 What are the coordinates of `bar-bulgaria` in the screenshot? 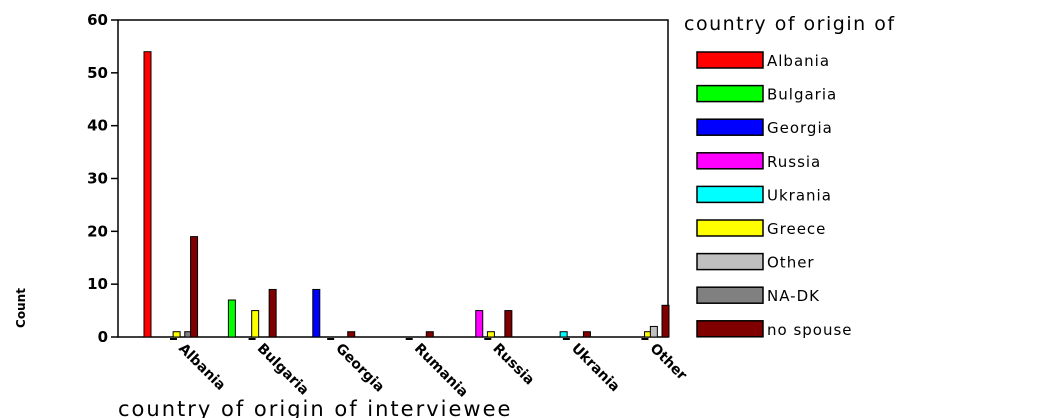 It's located at (231, 318).